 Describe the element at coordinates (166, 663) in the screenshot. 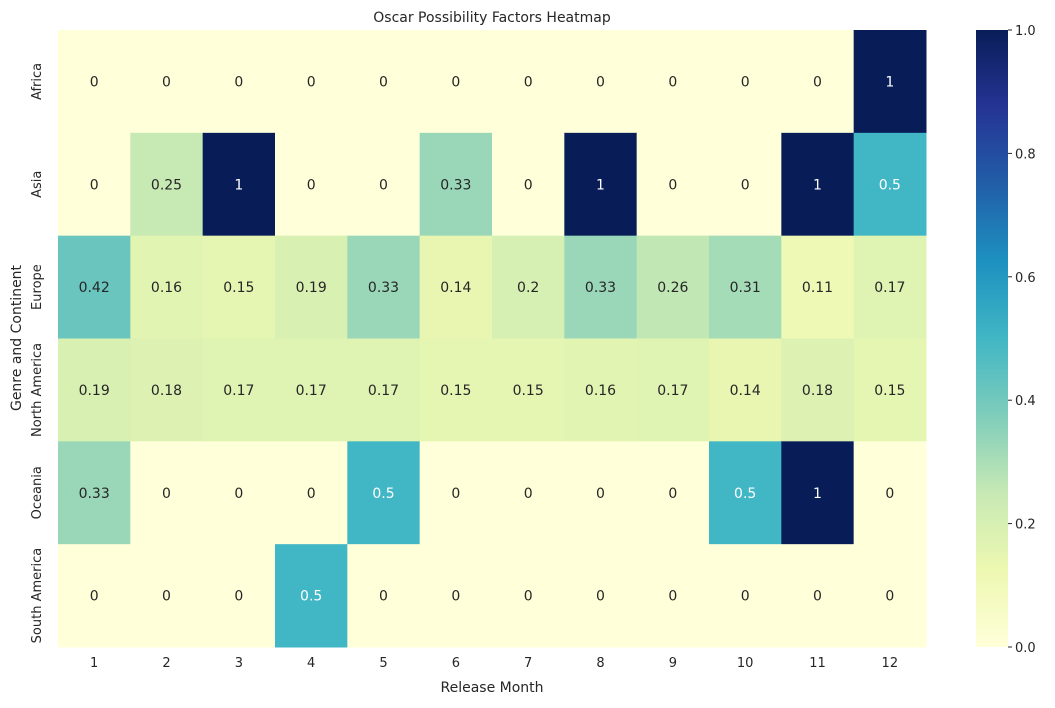

I see `x-tick-label: 2` at that location.